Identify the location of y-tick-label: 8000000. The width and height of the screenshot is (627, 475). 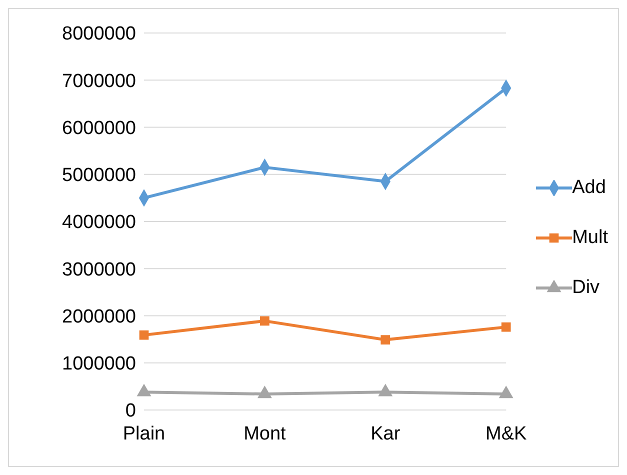
(99, 34).